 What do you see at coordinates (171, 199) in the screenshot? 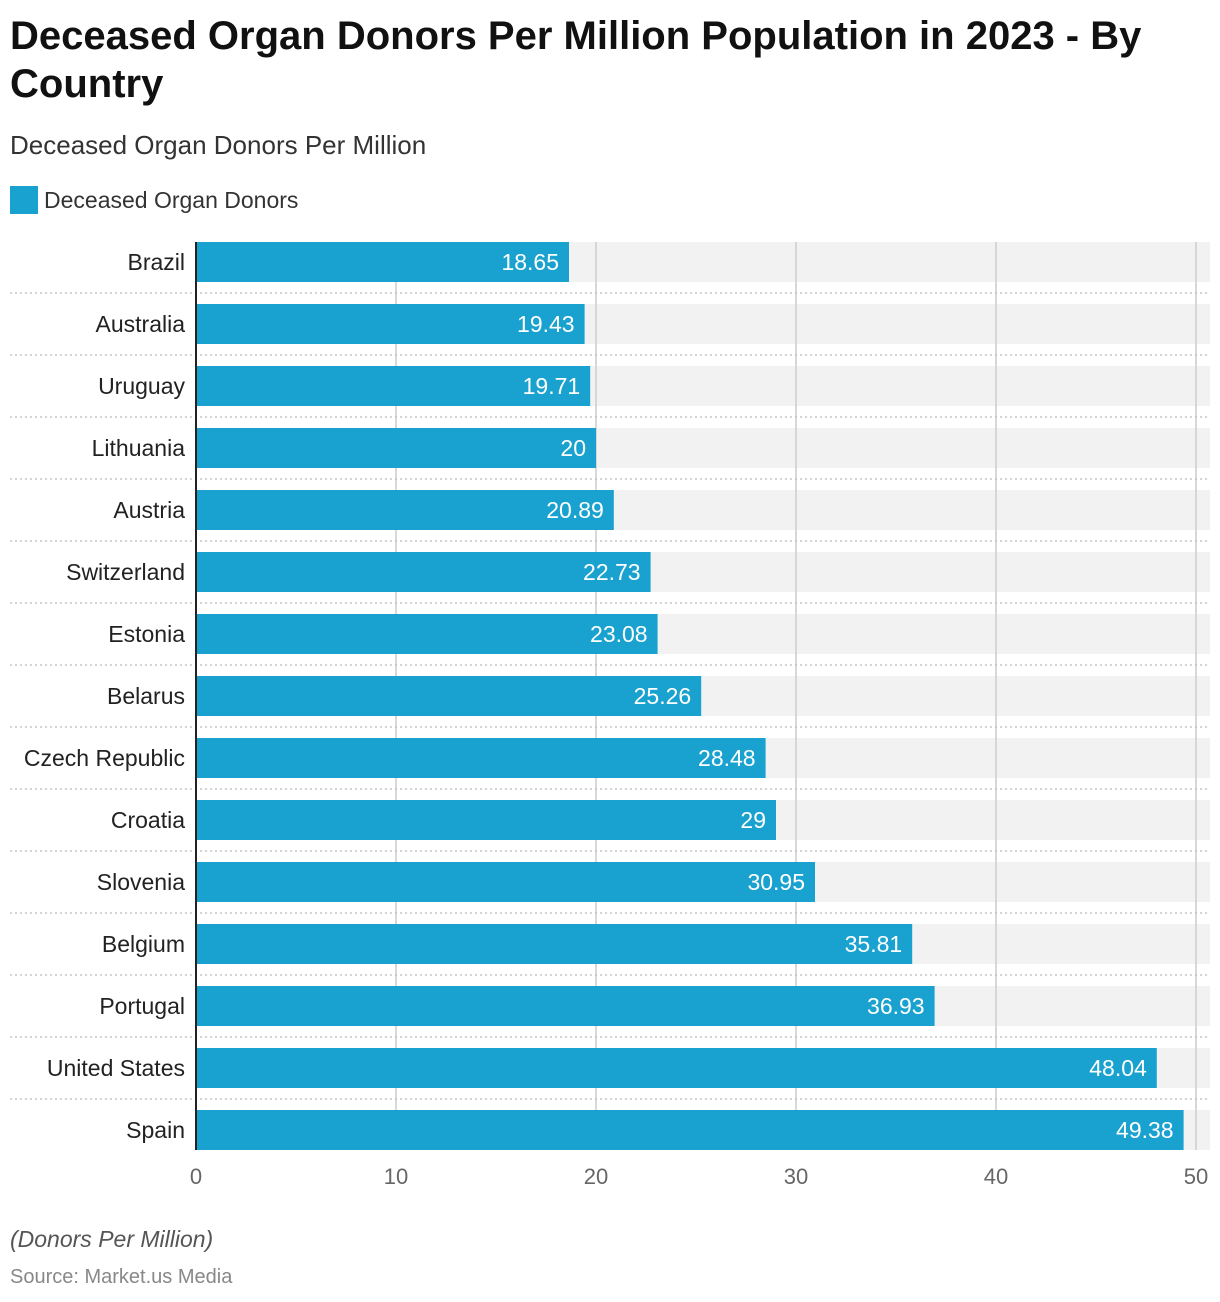
I see `legend-label: Deceased Organ Donors` at bounding box center [171, 199].